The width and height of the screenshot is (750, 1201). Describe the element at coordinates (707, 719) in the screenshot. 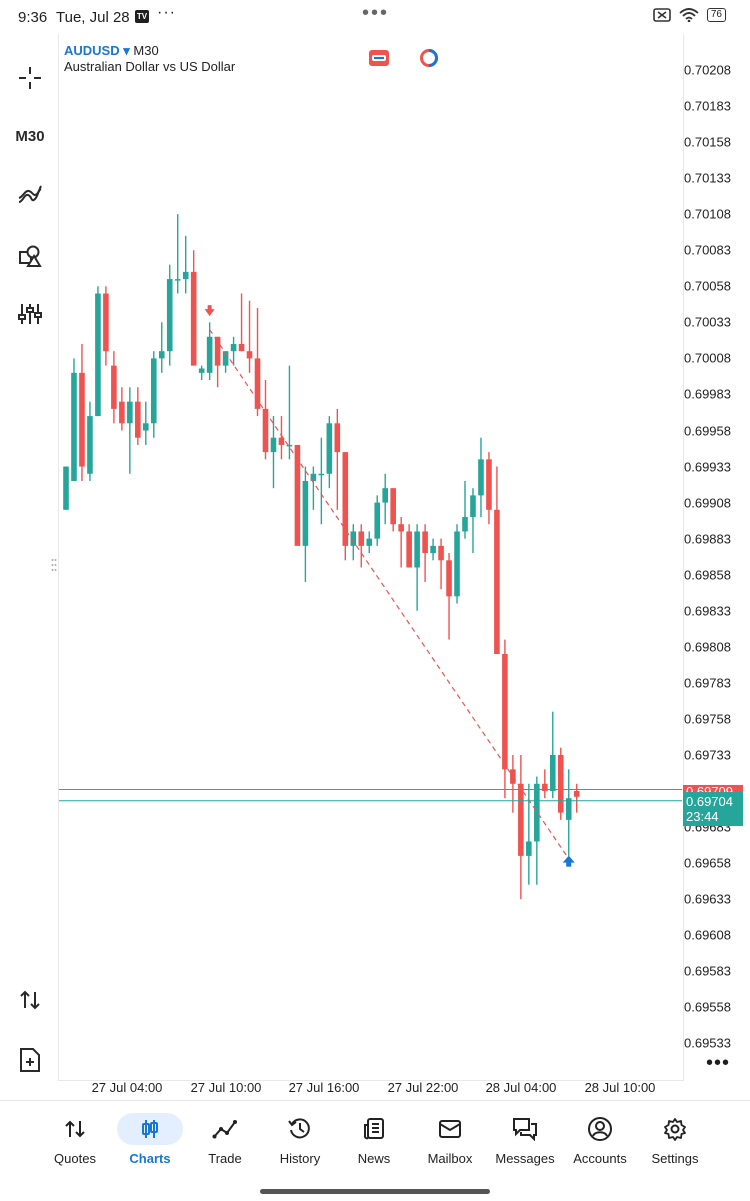

I see `price-tick-label: 0.69758` at that location.